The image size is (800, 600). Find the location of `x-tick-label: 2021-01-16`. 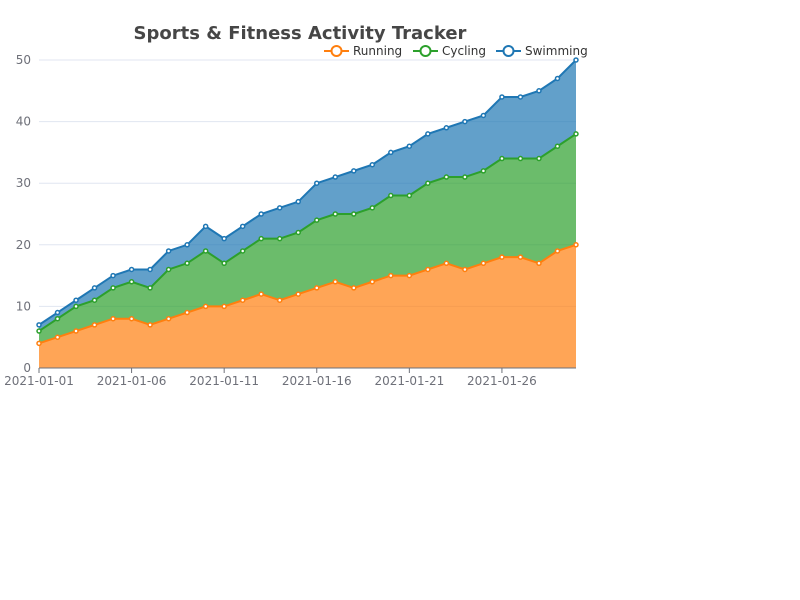

x-tick-label: 2021-01-16 is located at coordinates (317, 381).